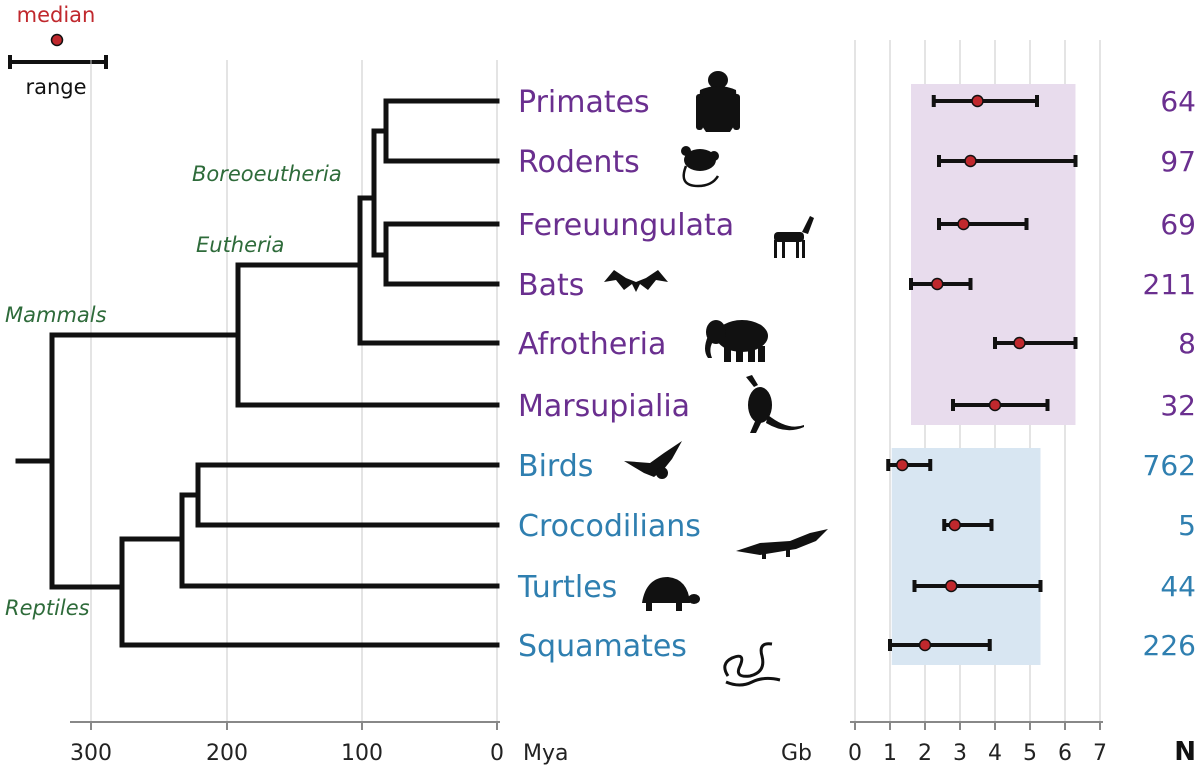  Describe the element at coordinates (592, 344) in the screenshot. I see `taxon-label: Afrotheria` at that location.